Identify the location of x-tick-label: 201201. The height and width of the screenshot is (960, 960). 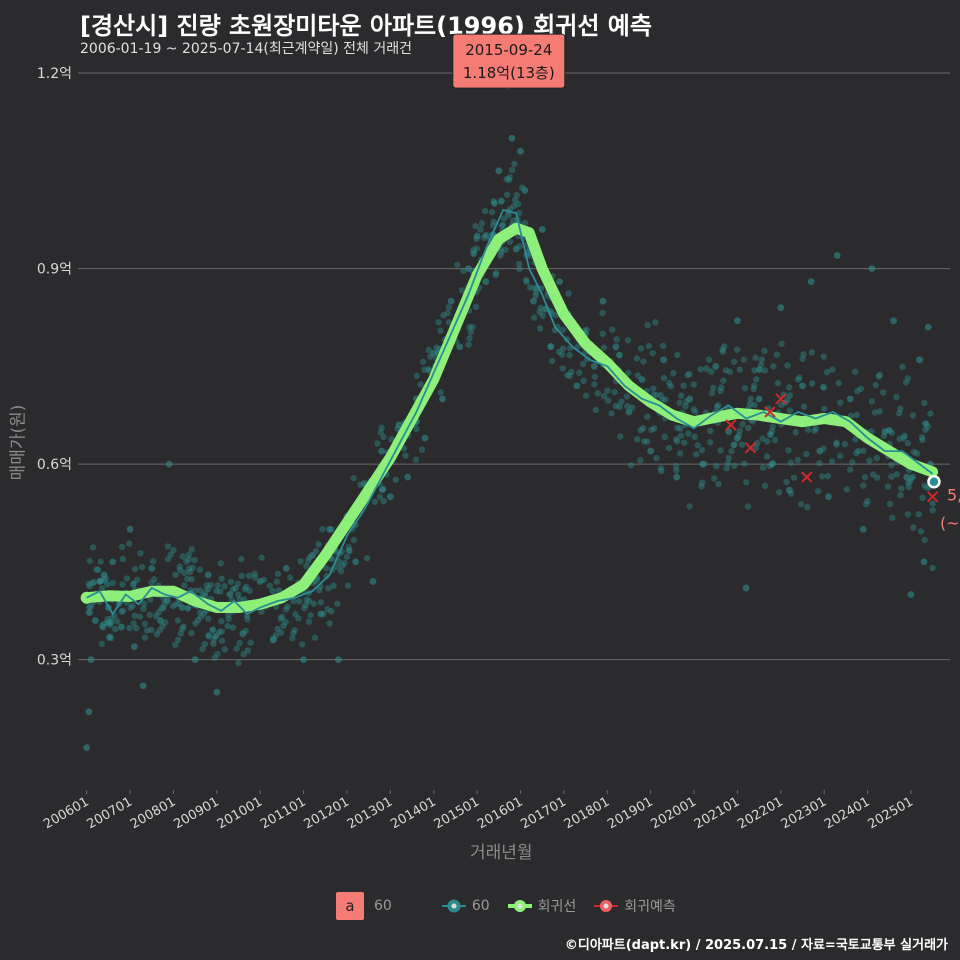
(326, 813).